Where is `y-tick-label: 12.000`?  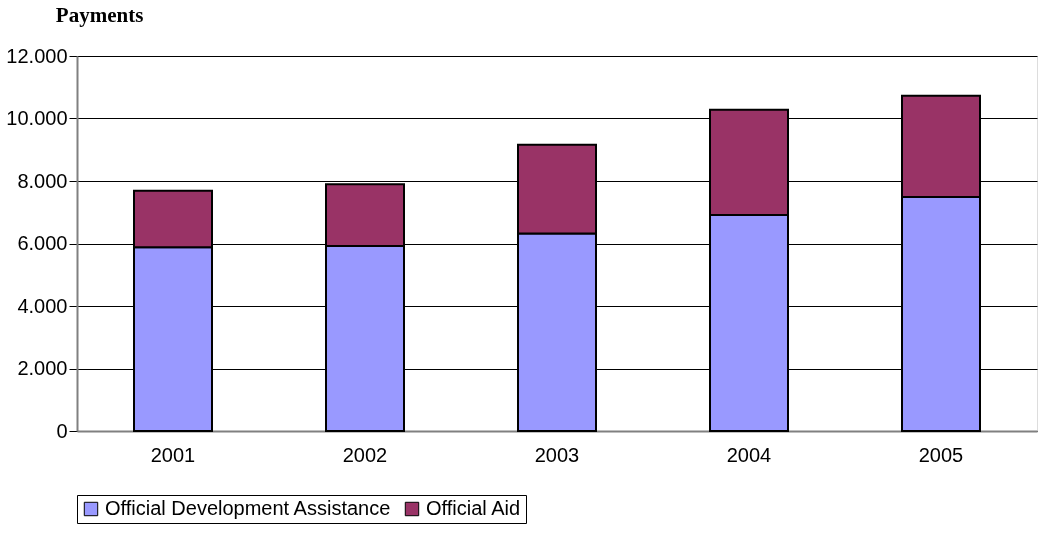
y-tick-label: 12.000 is located at coordinates (37, 55).